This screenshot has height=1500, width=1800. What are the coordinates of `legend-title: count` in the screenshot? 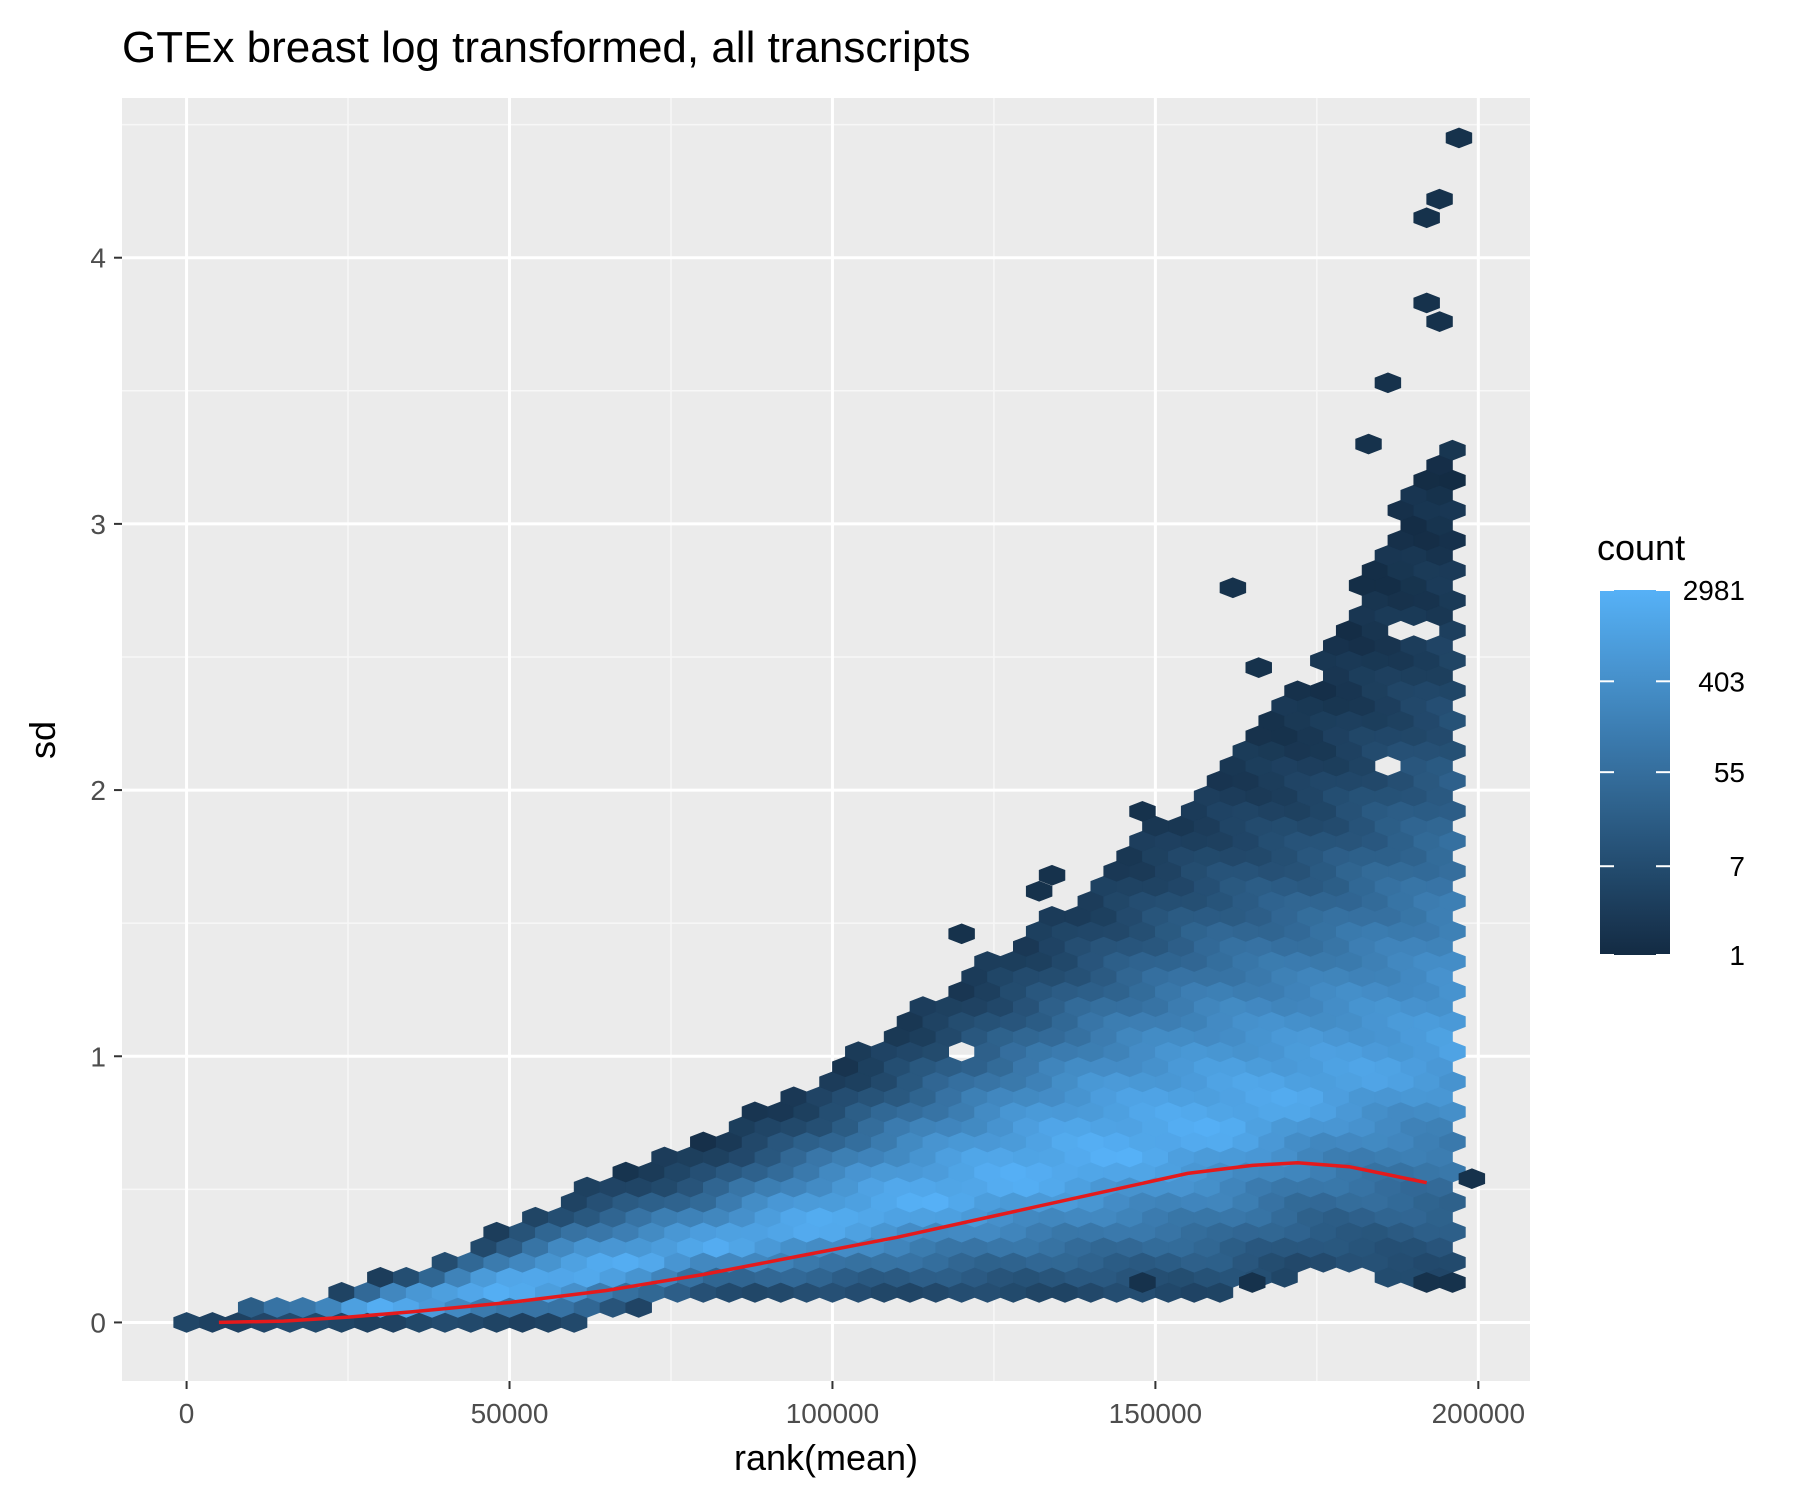 It's located at (1641, 547).